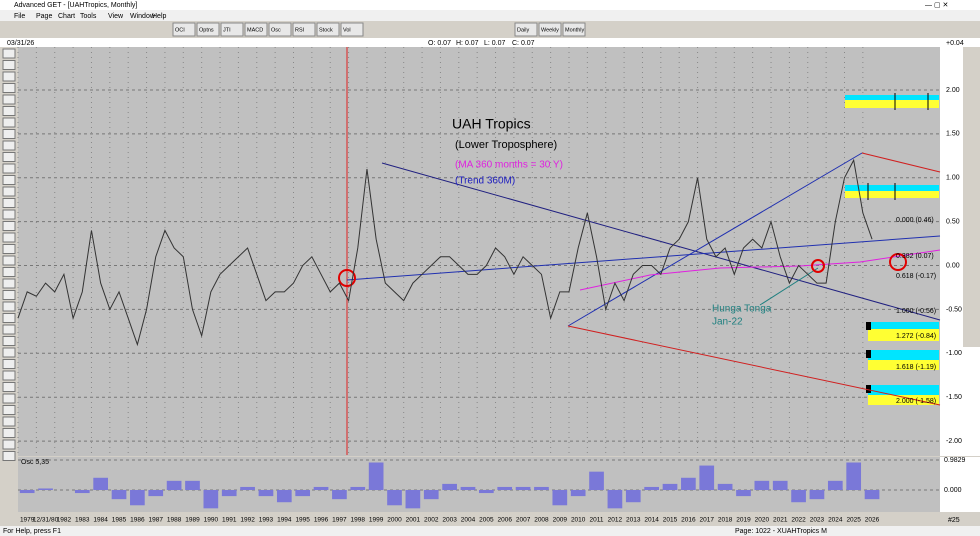 This screenshot has height=536, width=980. What do you see at coordinates (266, 520) in the screenshot?
I see `x-tick-label: 1993` at bounding box center [266, 520].